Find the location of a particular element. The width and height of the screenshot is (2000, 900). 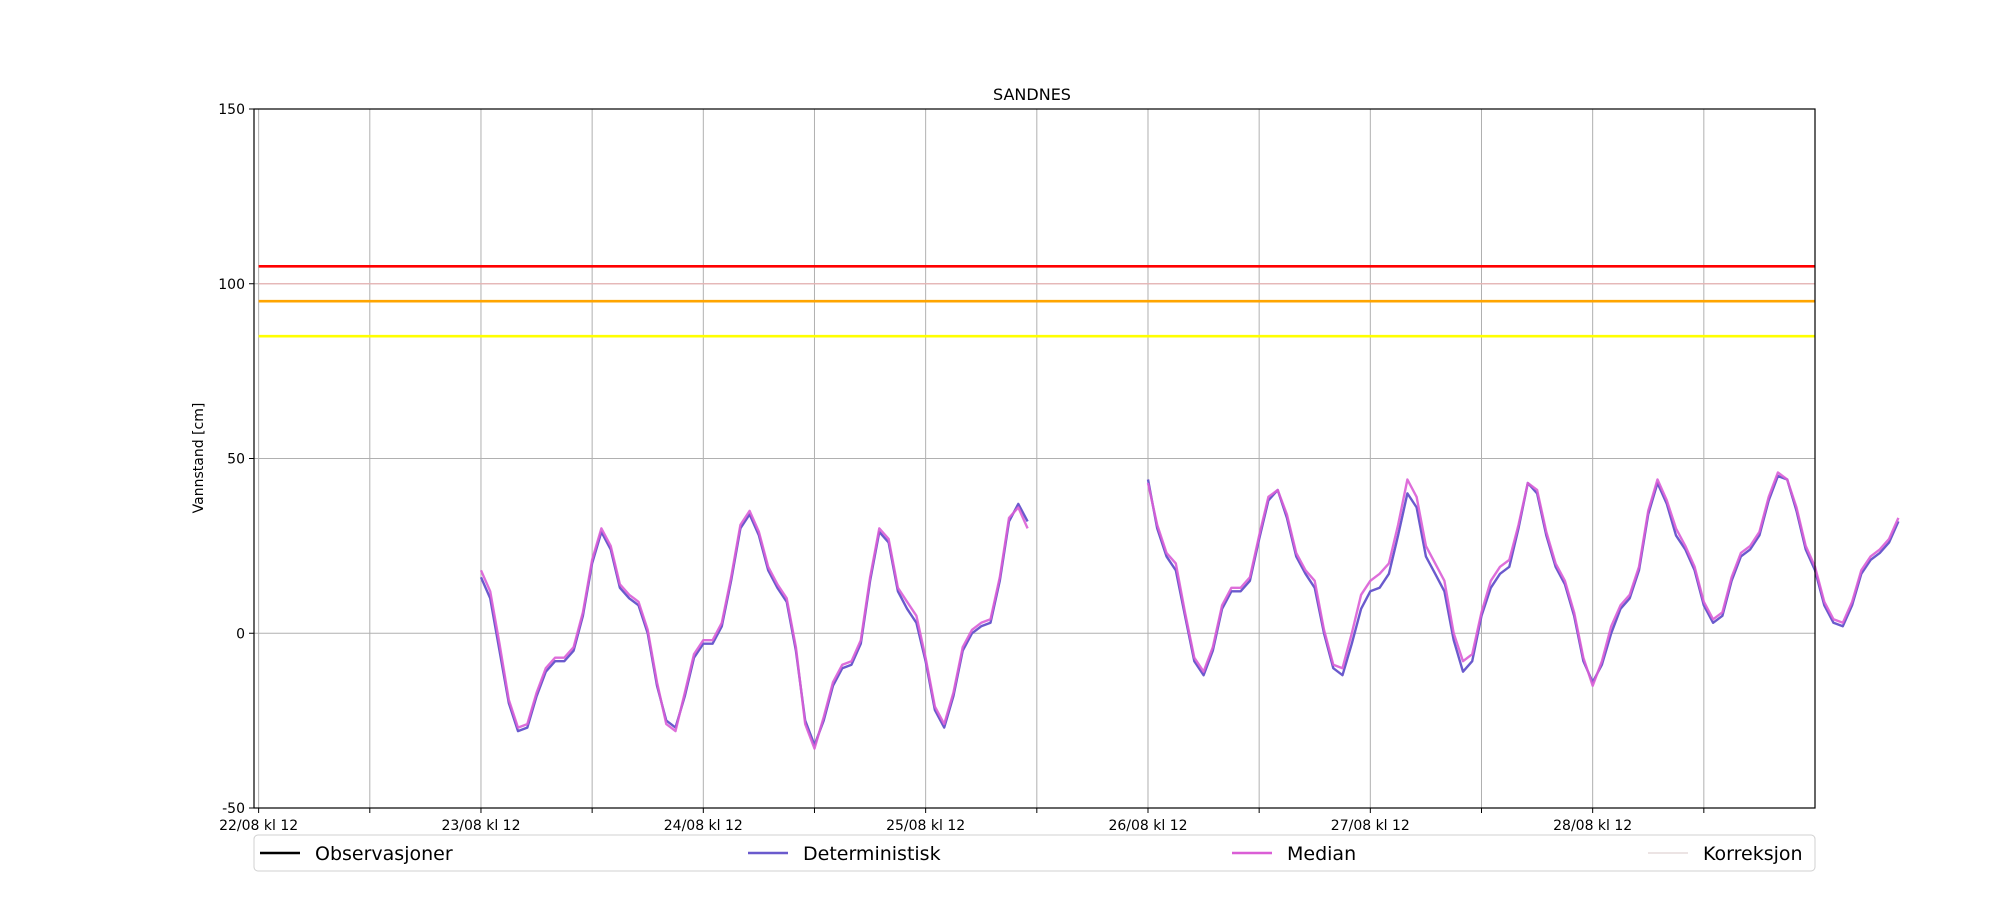

threshold-lines is located at coordinates (1036, 301).